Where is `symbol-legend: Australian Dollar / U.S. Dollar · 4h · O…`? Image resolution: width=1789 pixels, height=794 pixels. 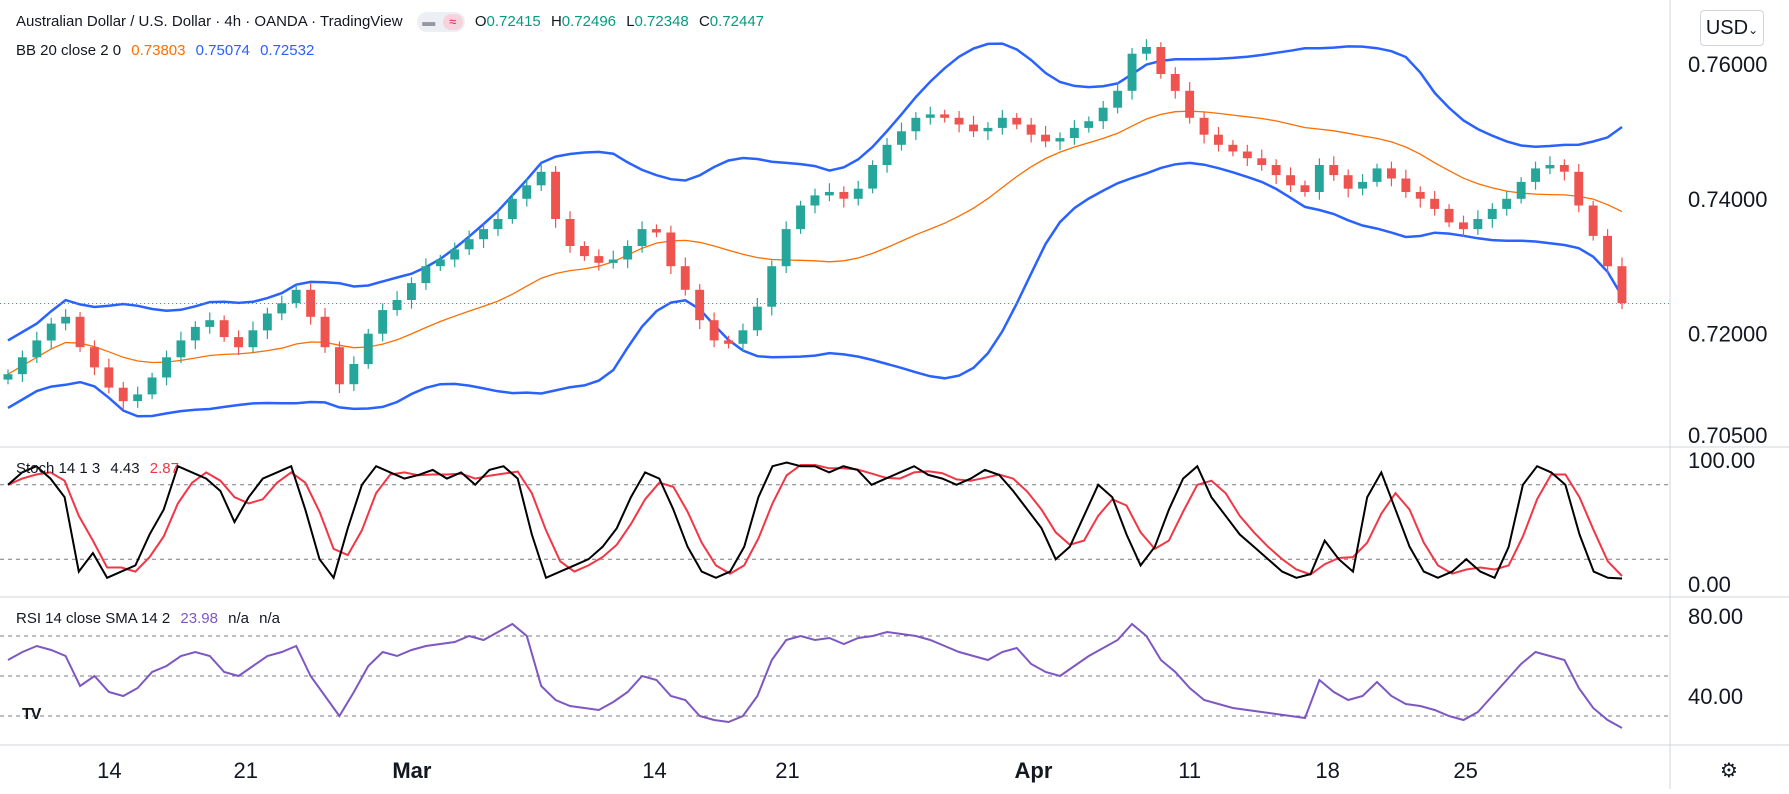
symbol-legend: Australian Dollar / U.S. Dollar · 4h · O… is located at coordinates (393, 22).